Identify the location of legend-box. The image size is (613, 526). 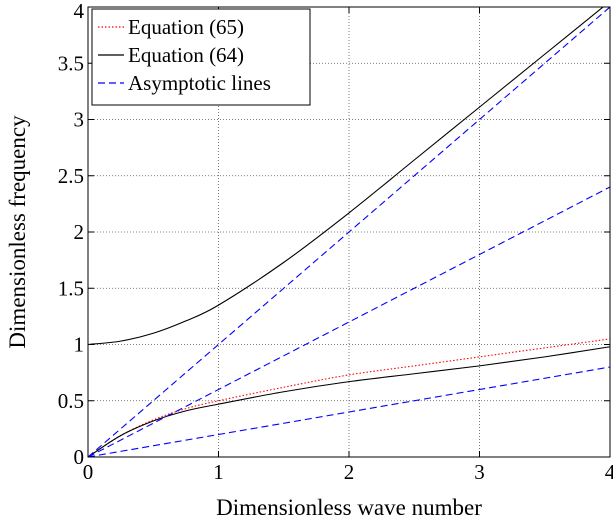
(201, 57).